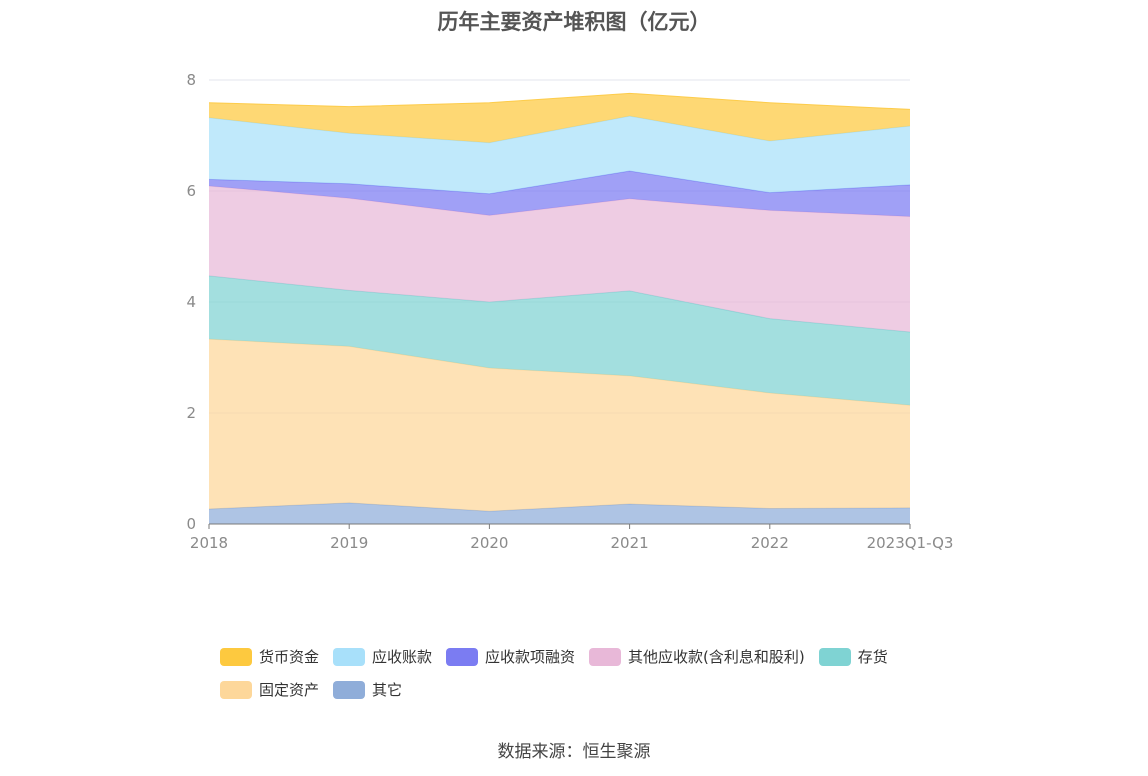 The image size is (1148, 776). What do you see at coordinates (191, 524) in the screenshot?
I see `y-tick-label: 0` at bounding box center [191, 524].